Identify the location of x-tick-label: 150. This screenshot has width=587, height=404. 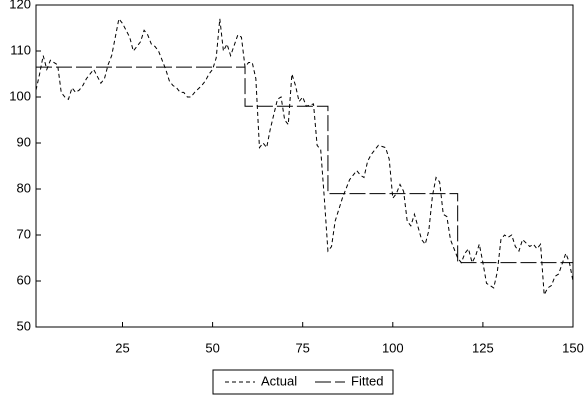
(573, 347).